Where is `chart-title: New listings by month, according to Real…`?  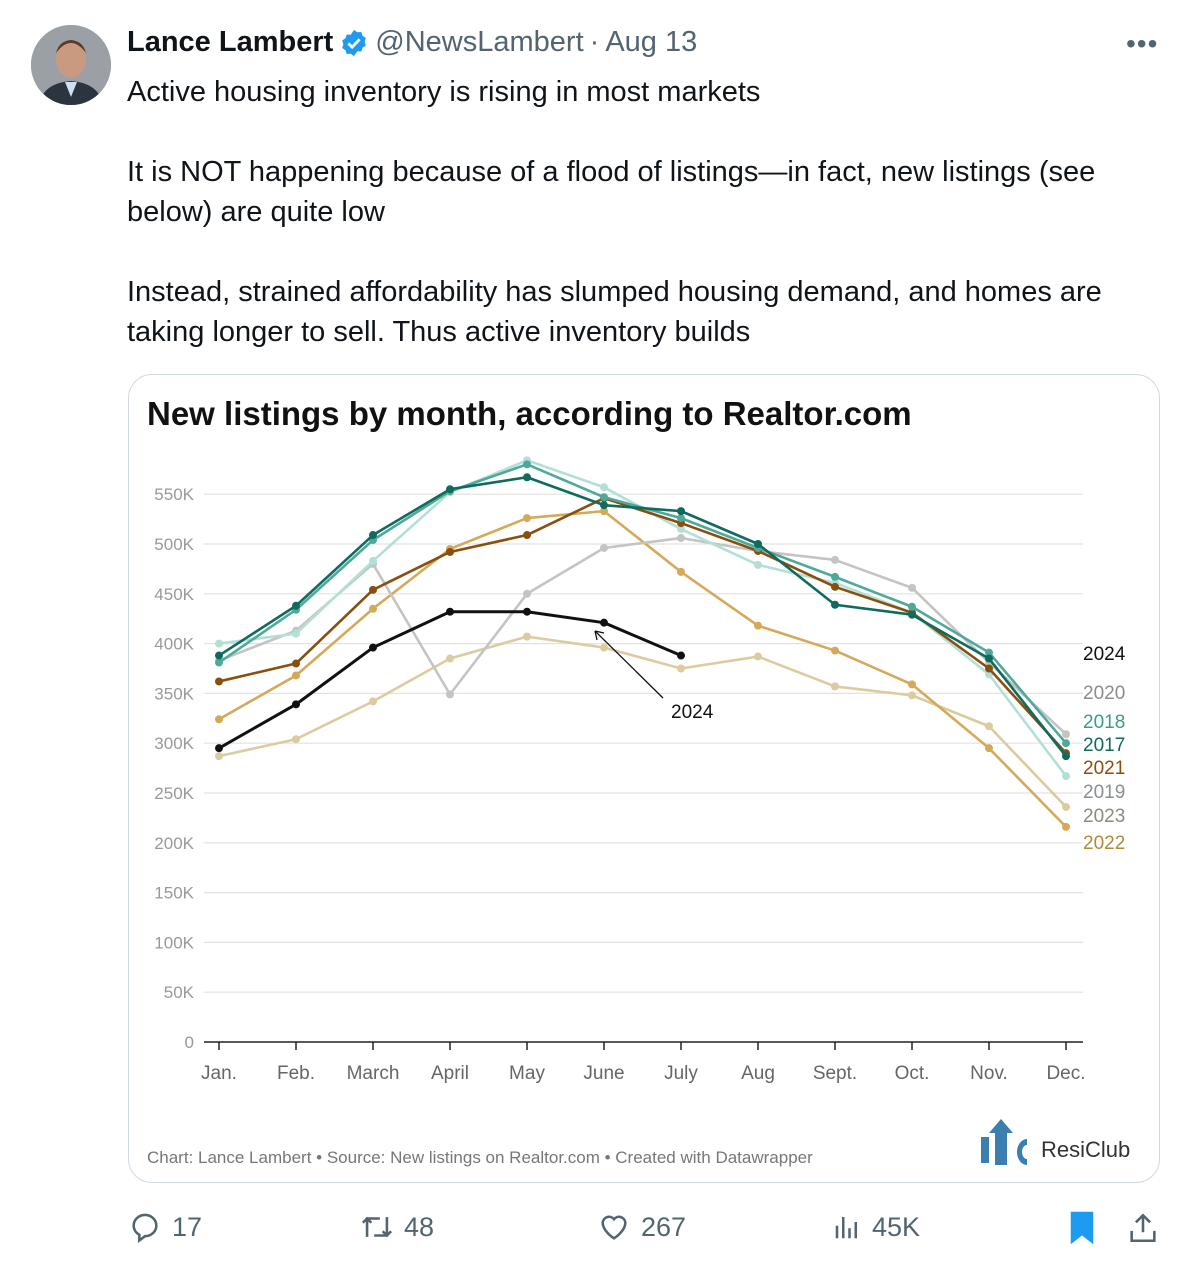
chart-title: New listings by month, according to Real… is located at coordinates (529, 413).